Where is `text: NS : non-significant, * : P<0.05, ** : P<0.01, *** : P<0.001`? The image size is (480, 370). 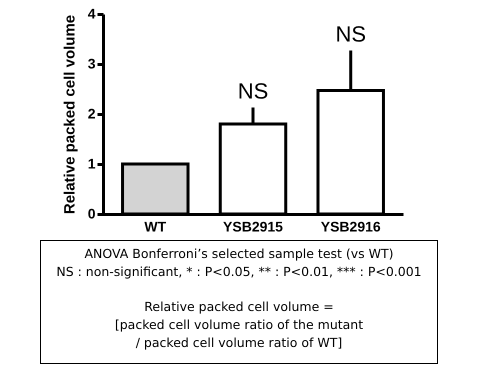 text: NS : non-significant, * : P<0.05, ** : P<0.01, *** : P<0.001 is located at coordinates (239, 272).